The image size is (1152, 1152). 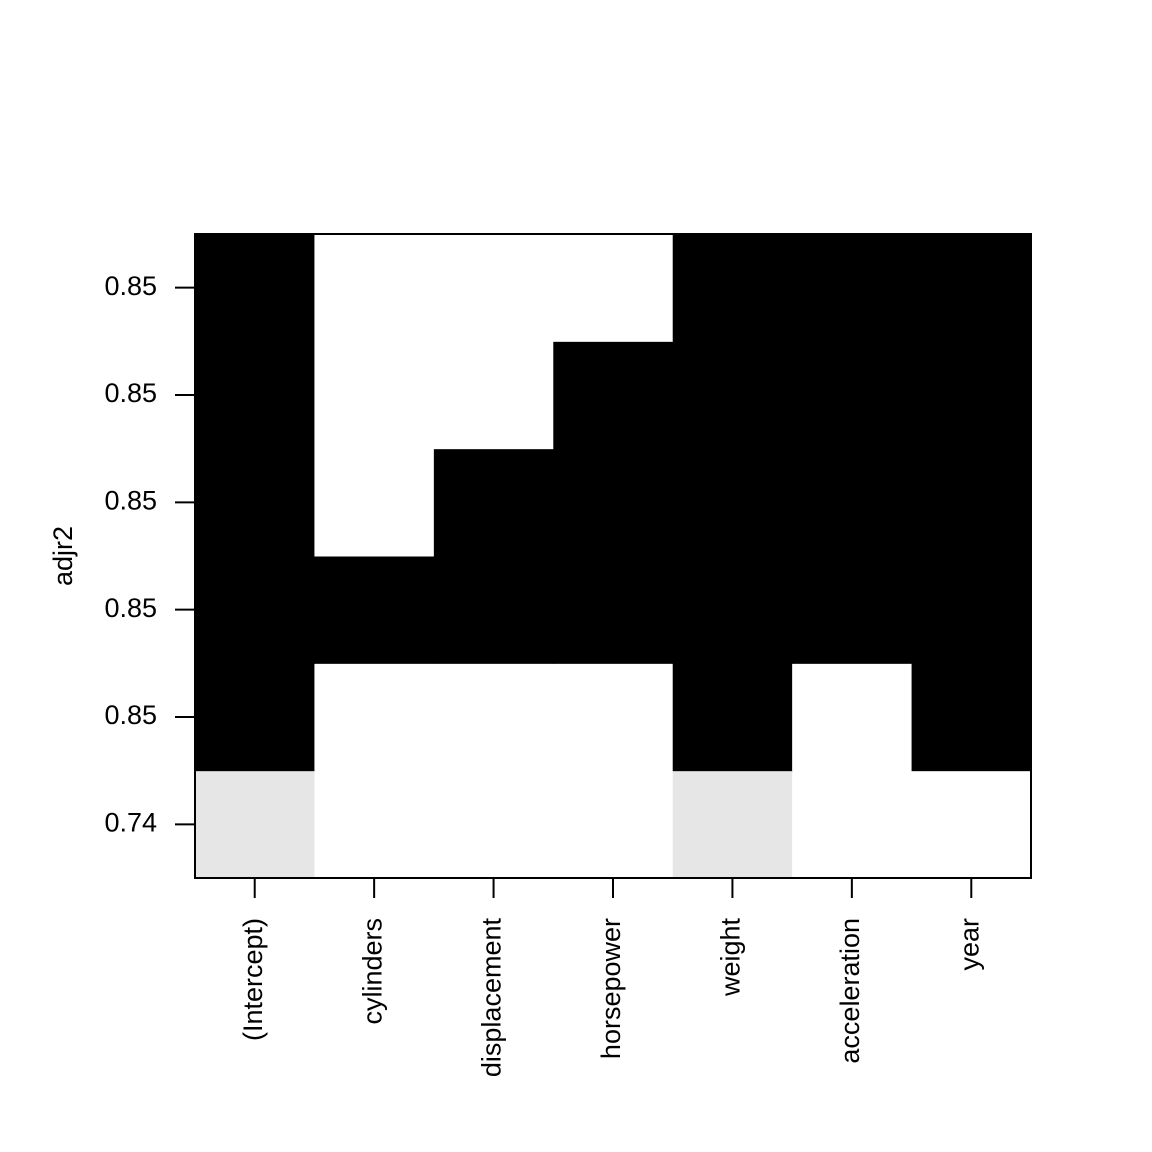 What do you see at coordinates (850, 991) in the screenshot?
I see `x-tick-label: acceleration` at bounding box center [850, 991].